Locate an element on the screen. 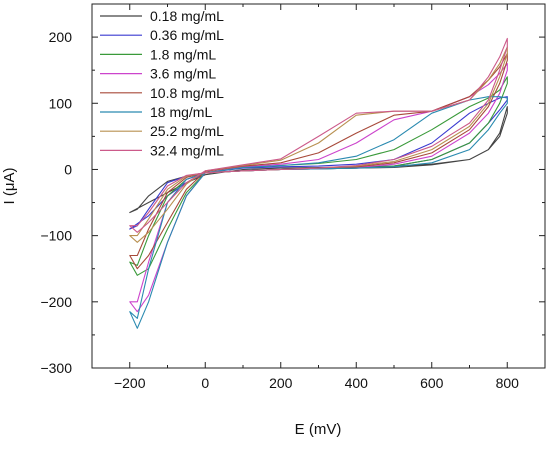  legend-label-3: 1.8 mg/mL is located at coordinates (183, 54).